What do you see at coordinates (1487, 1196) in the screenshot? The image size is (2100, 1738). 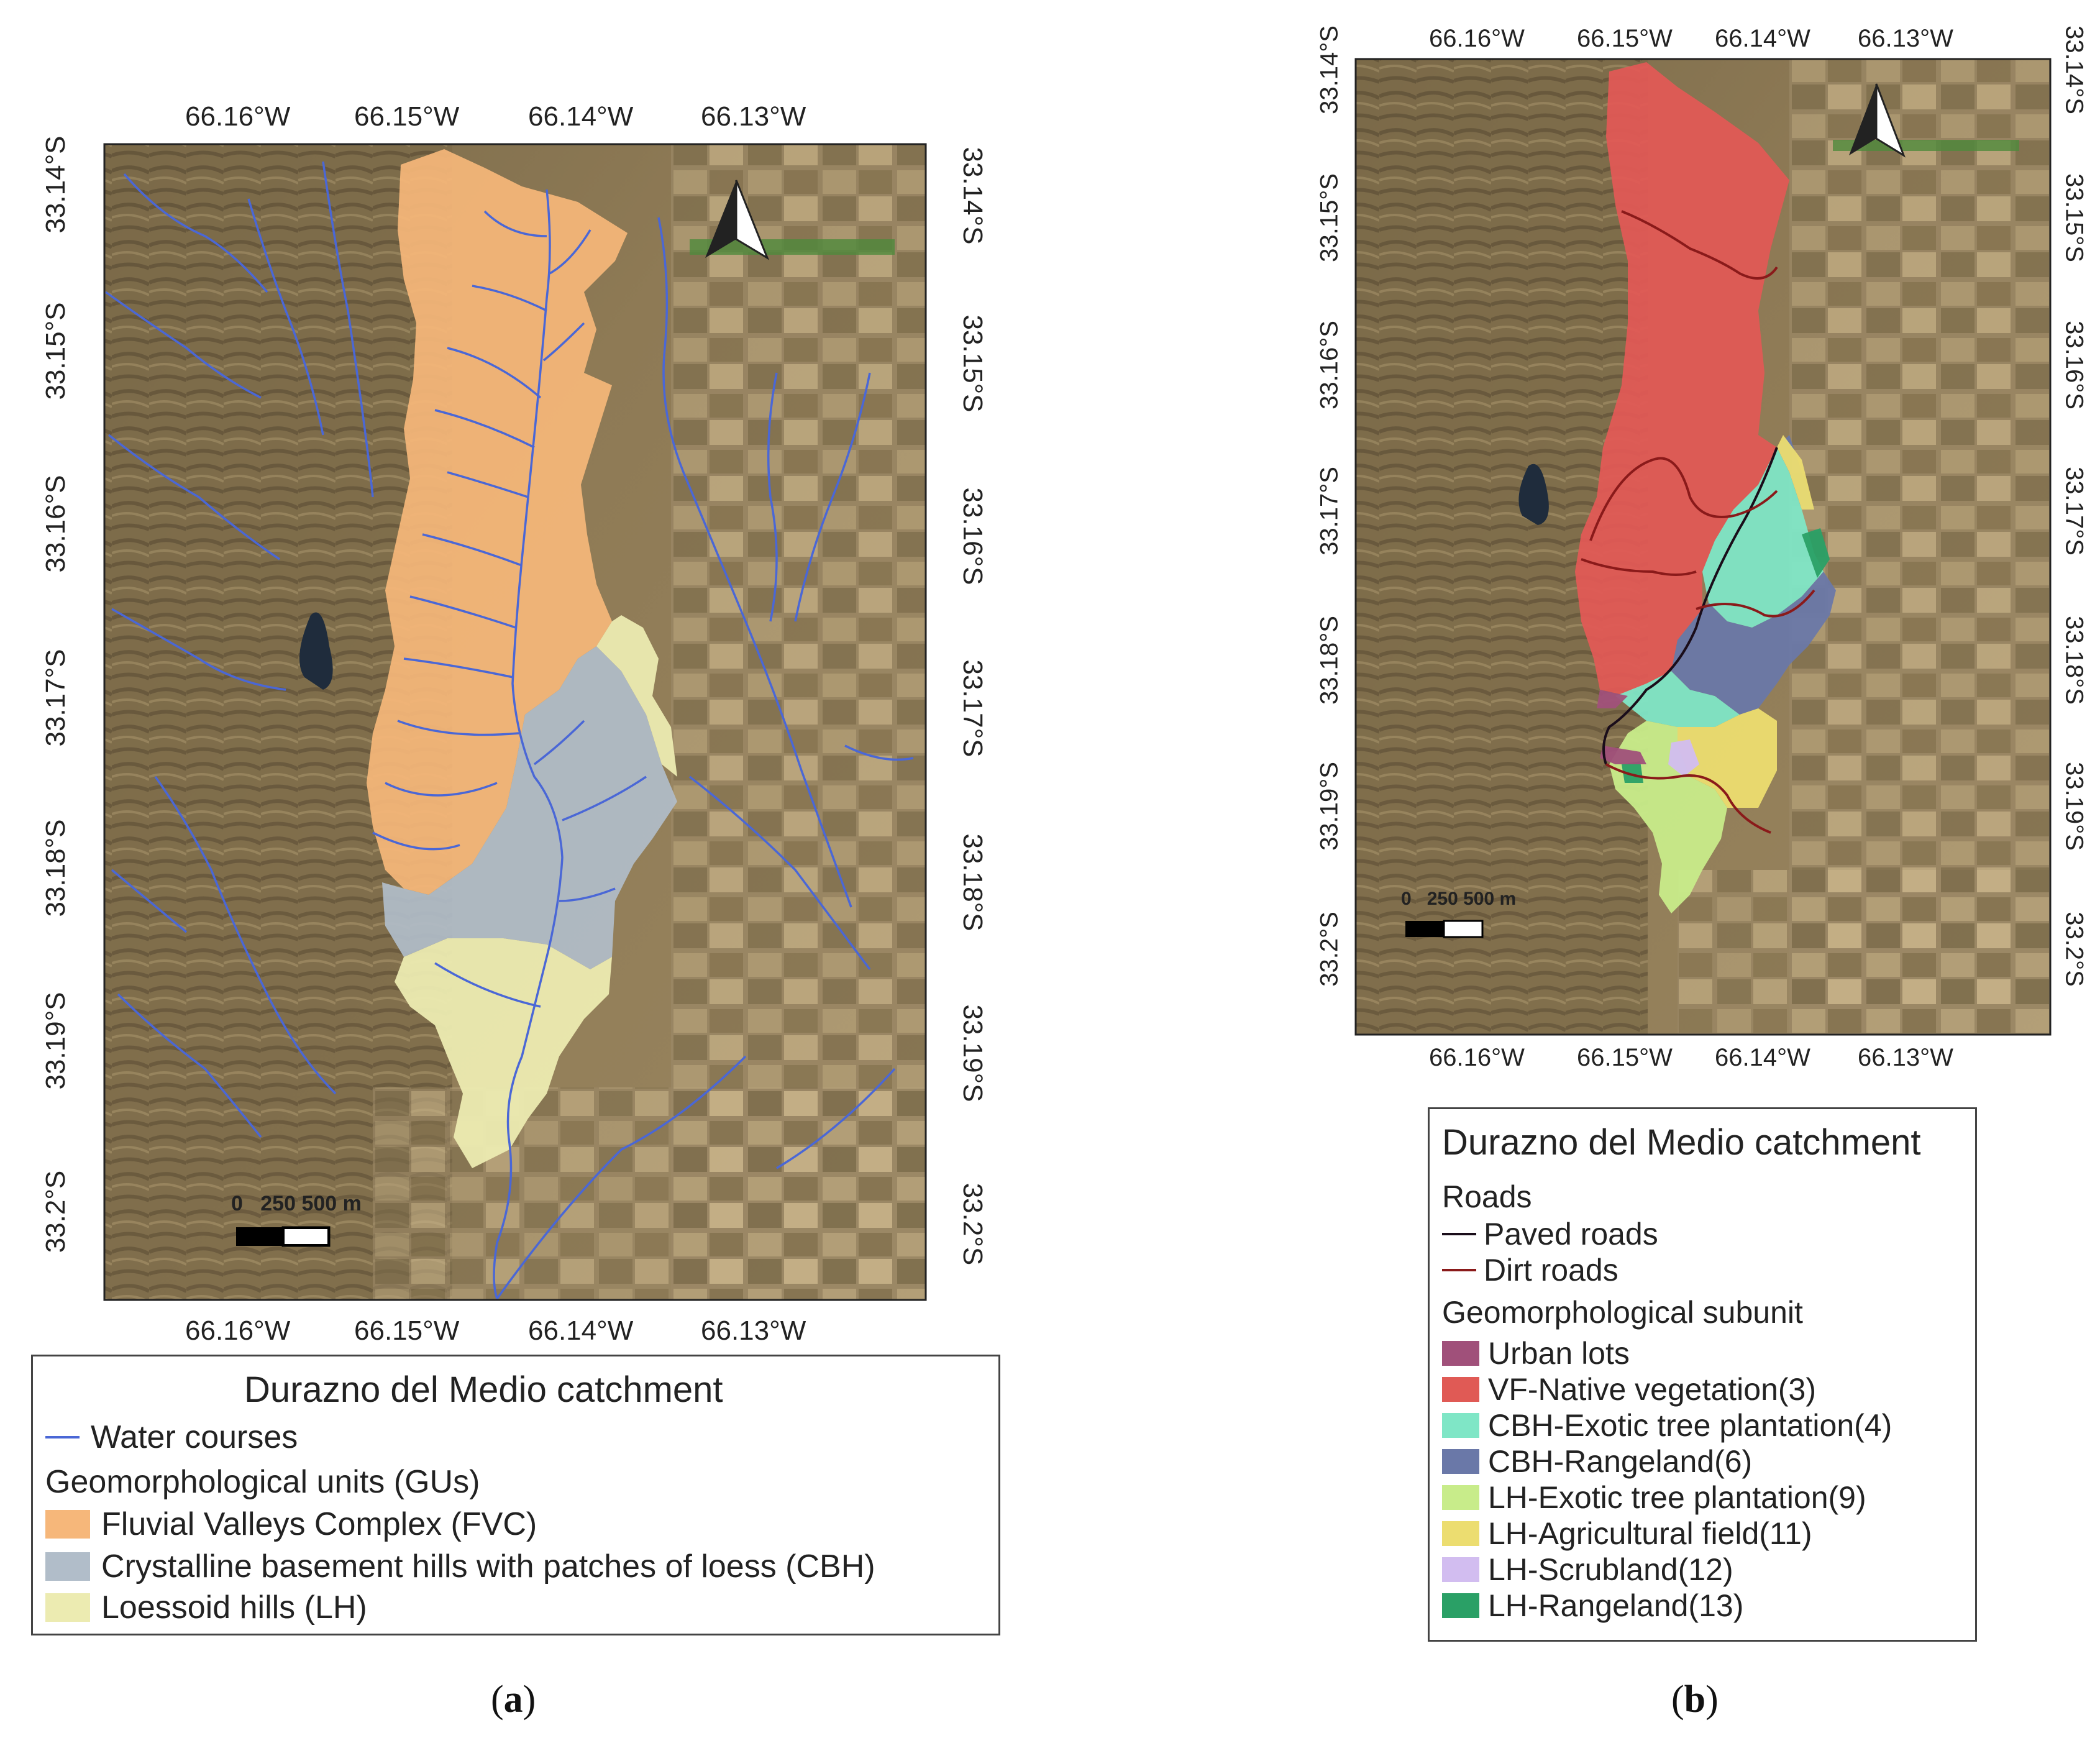 I see `legend-b-roads-heading: Roads` at bounding box center [1487, 1196].